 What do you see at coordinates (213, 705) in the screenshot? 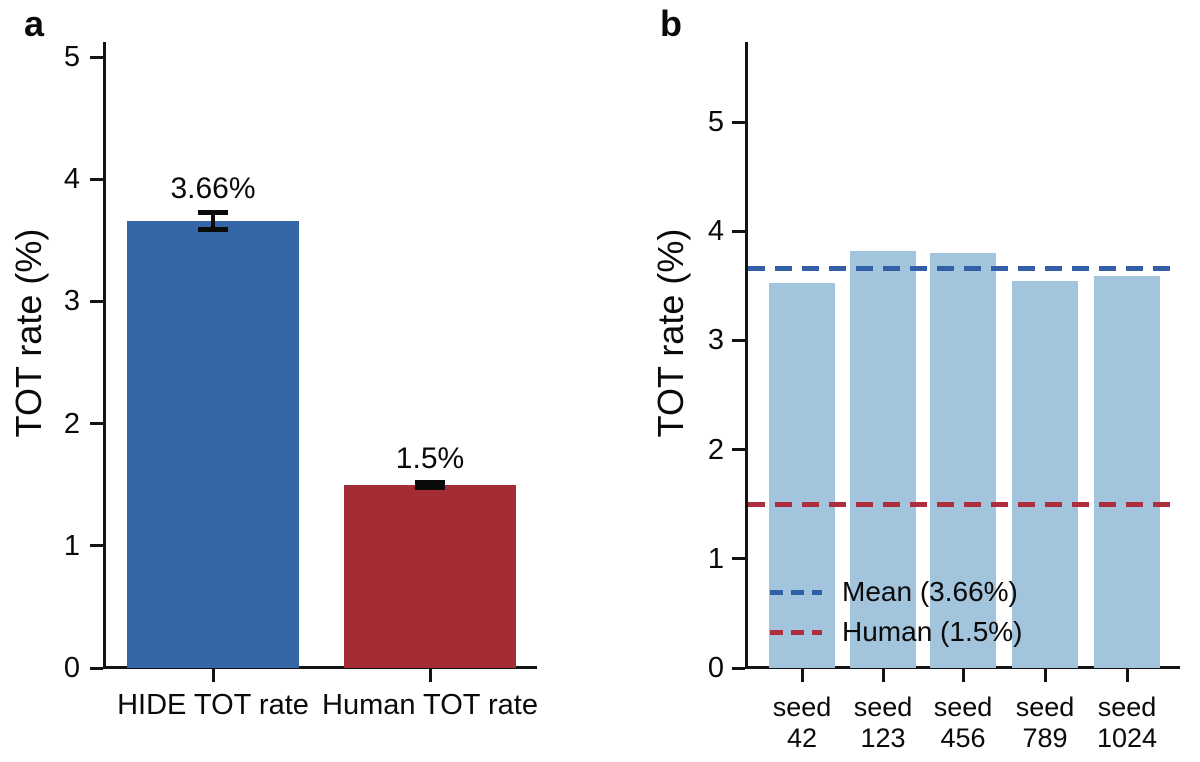
I see `x-axis-tick-label: HIDE TOT rate` at bounding box center [213, 705].